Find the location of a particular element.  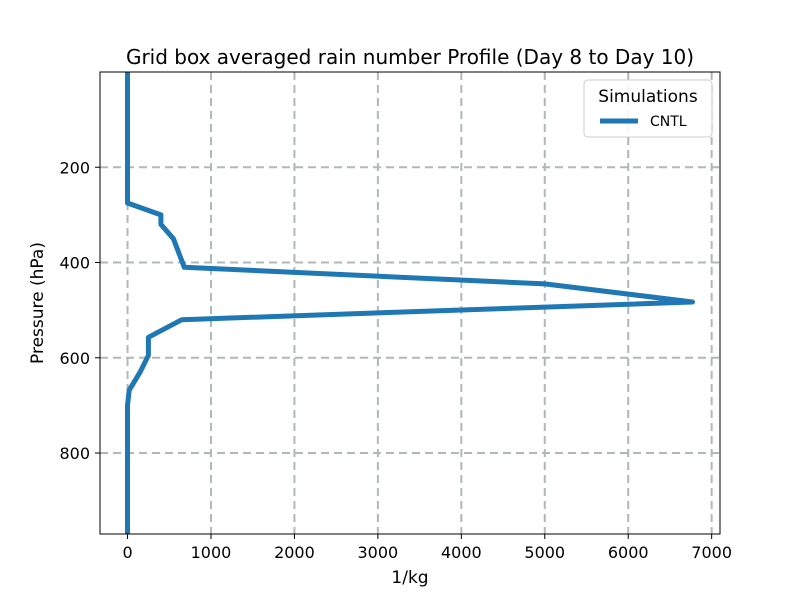

legend: Simulations CNTL is located at coordinates (648, 108).